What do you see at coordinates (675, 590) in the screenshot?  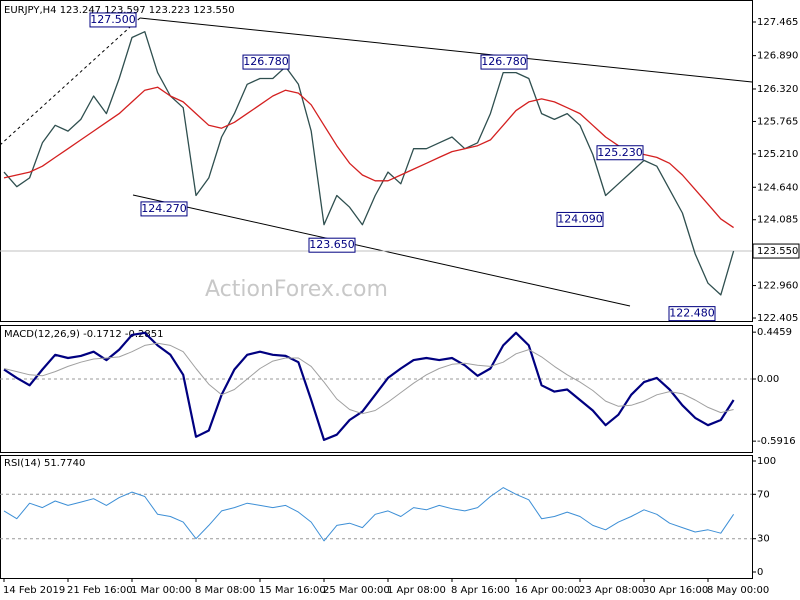 I see `x-tick-label: 30 Apr 16:00` at bounding box center [675, 590].